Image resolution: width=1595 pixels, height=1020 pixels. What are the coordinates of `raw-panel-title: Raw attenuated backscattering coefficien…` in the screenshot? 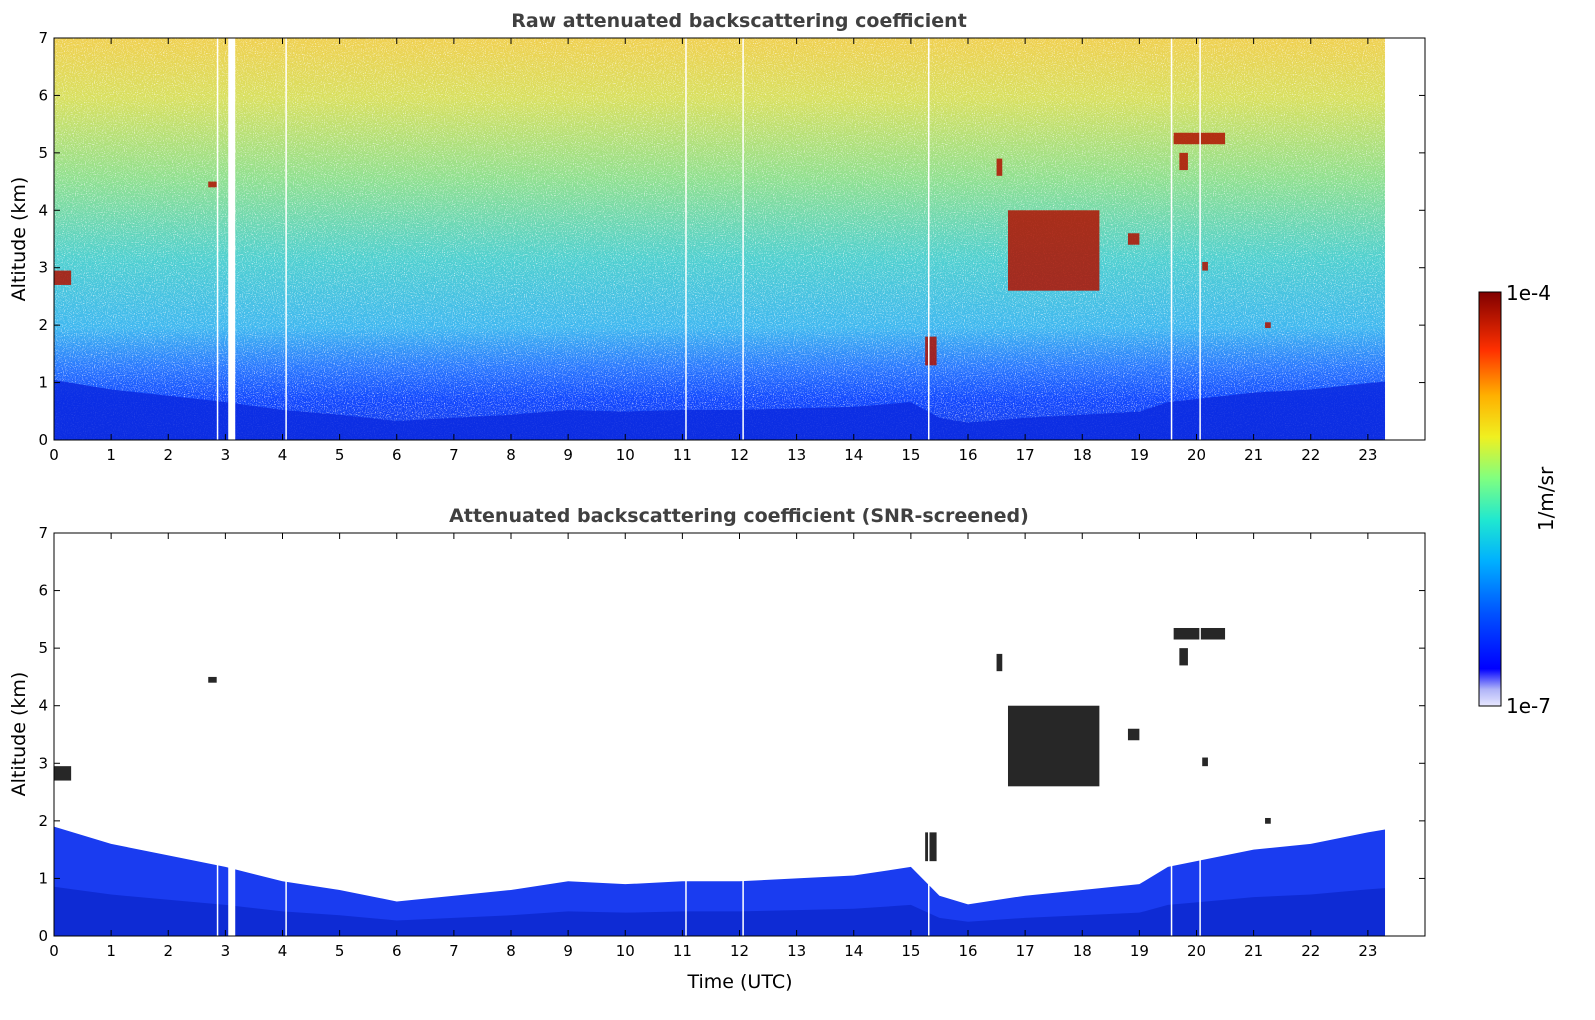 It's located at (739, 21).